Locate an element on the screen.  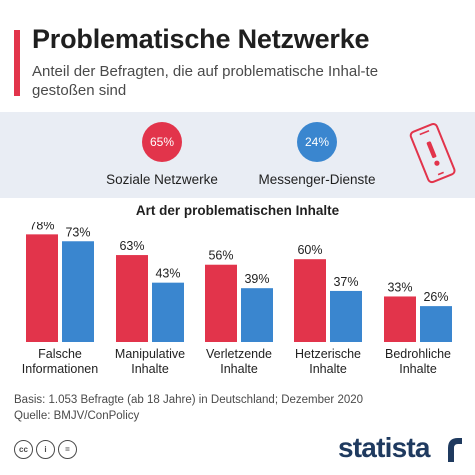
data-label-social-0: 78% is located at coordinates (41, 227).